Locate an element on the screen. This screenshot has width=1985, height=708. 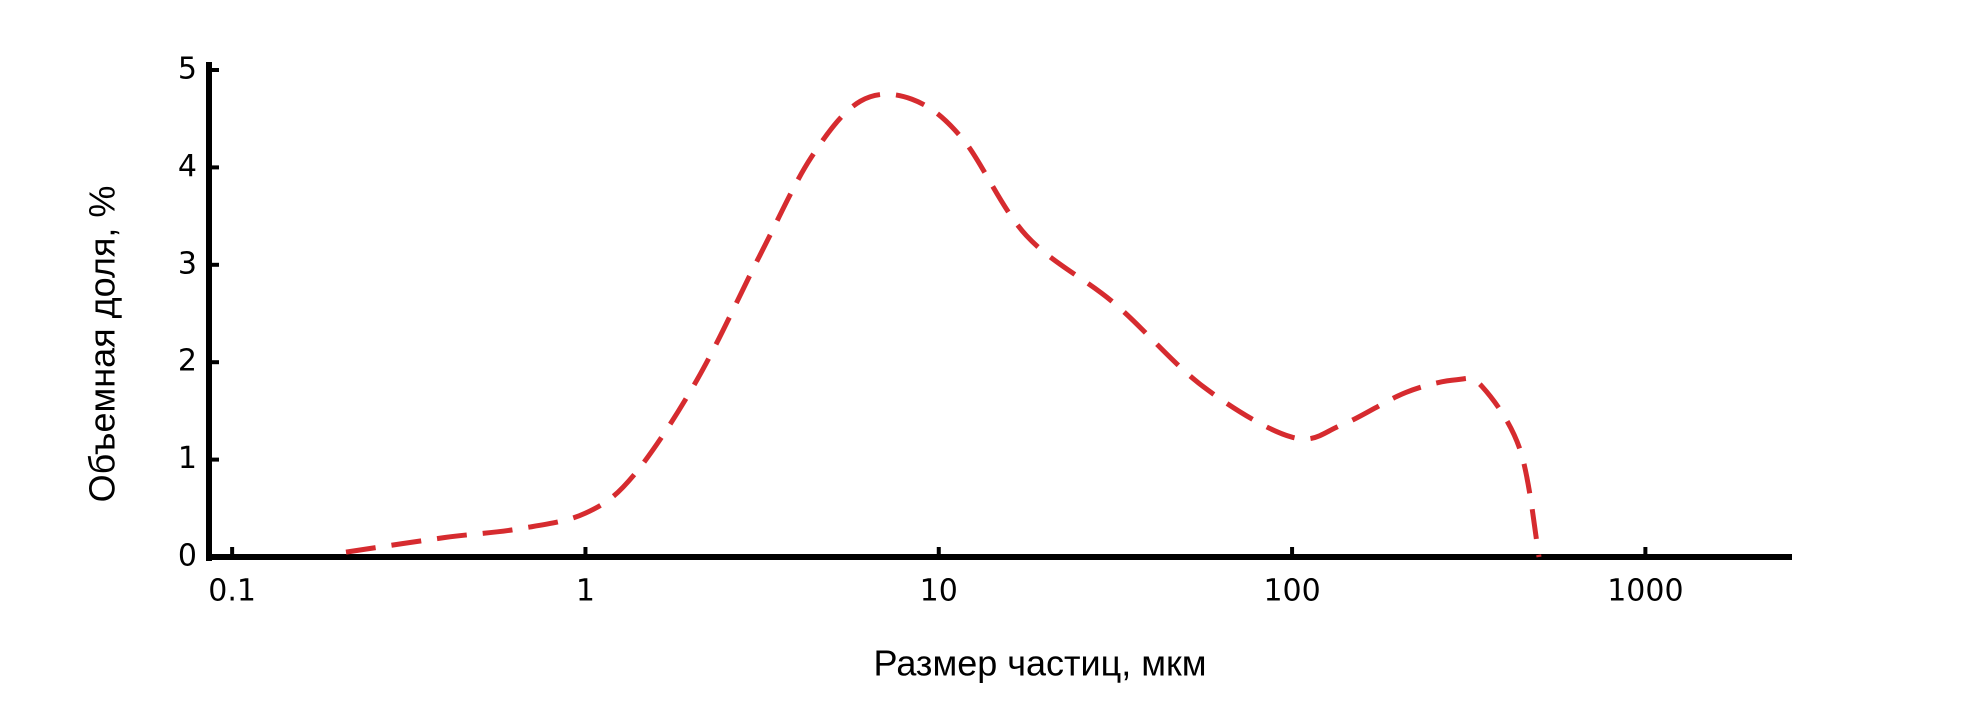
x-tick-label: 0.1 is located at coordinates (232, 591).